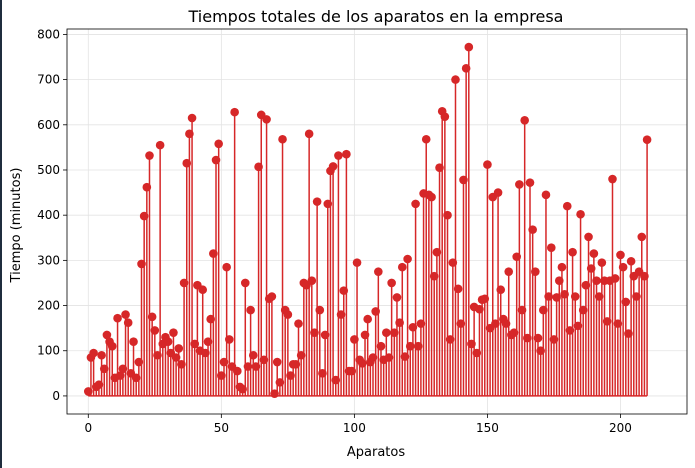 This screenshot has height=468, width=695. Describe the element at coordinates (48, 125) in the screenshot. I see `y-tick-label: 600` at that location.